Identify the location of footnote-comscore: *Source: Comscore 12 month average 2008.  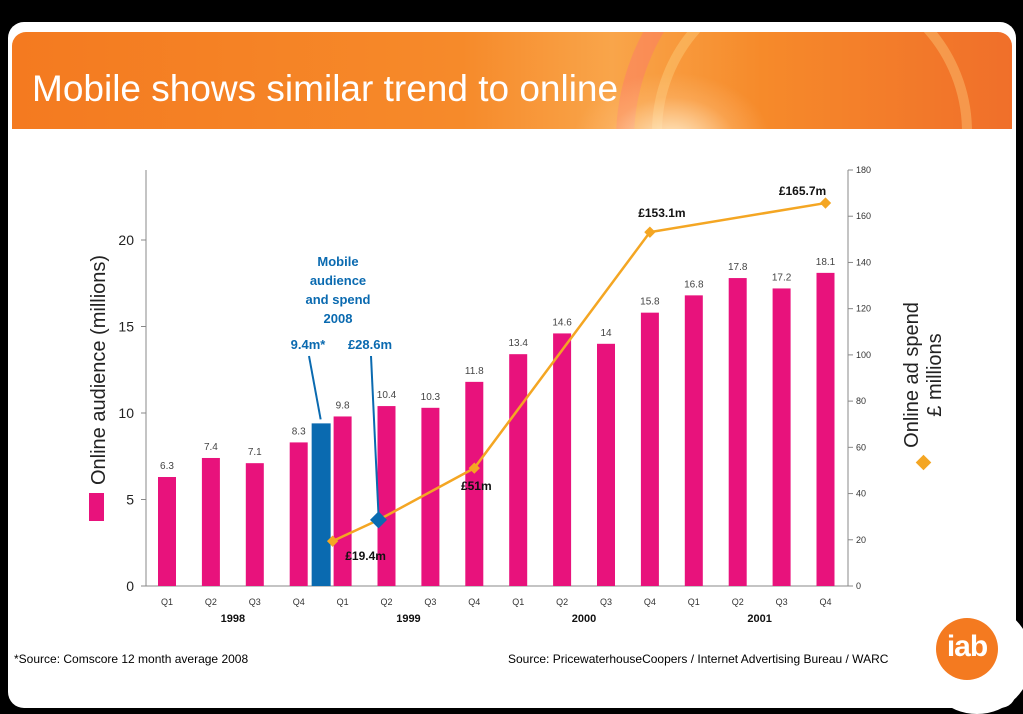
(131, 659).